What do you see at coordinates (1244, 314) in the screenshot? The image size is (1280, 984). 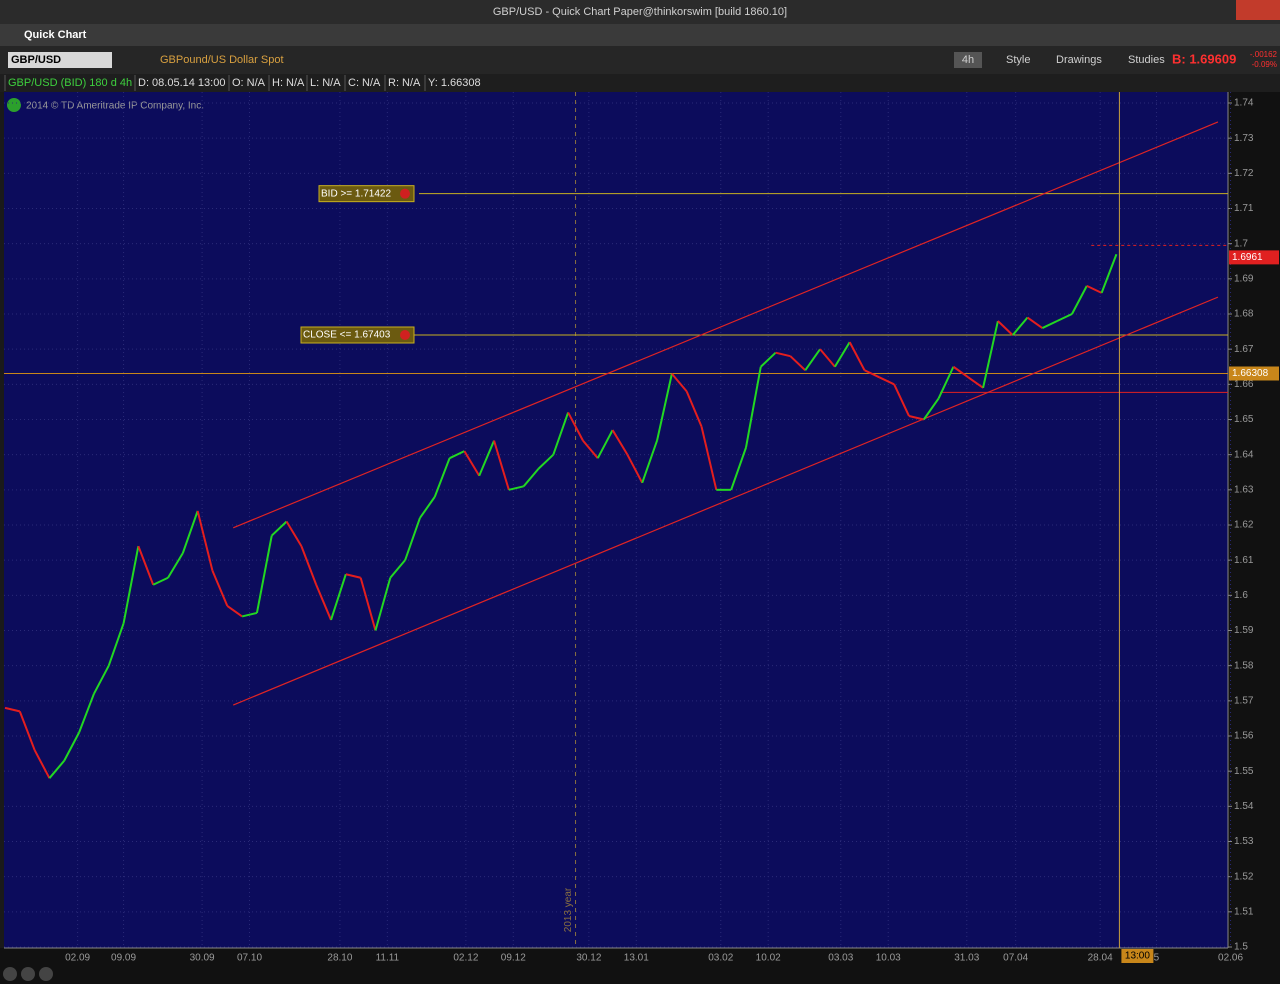 I see `y-tick-label: 1.68` at bounding box center [1244, 314].